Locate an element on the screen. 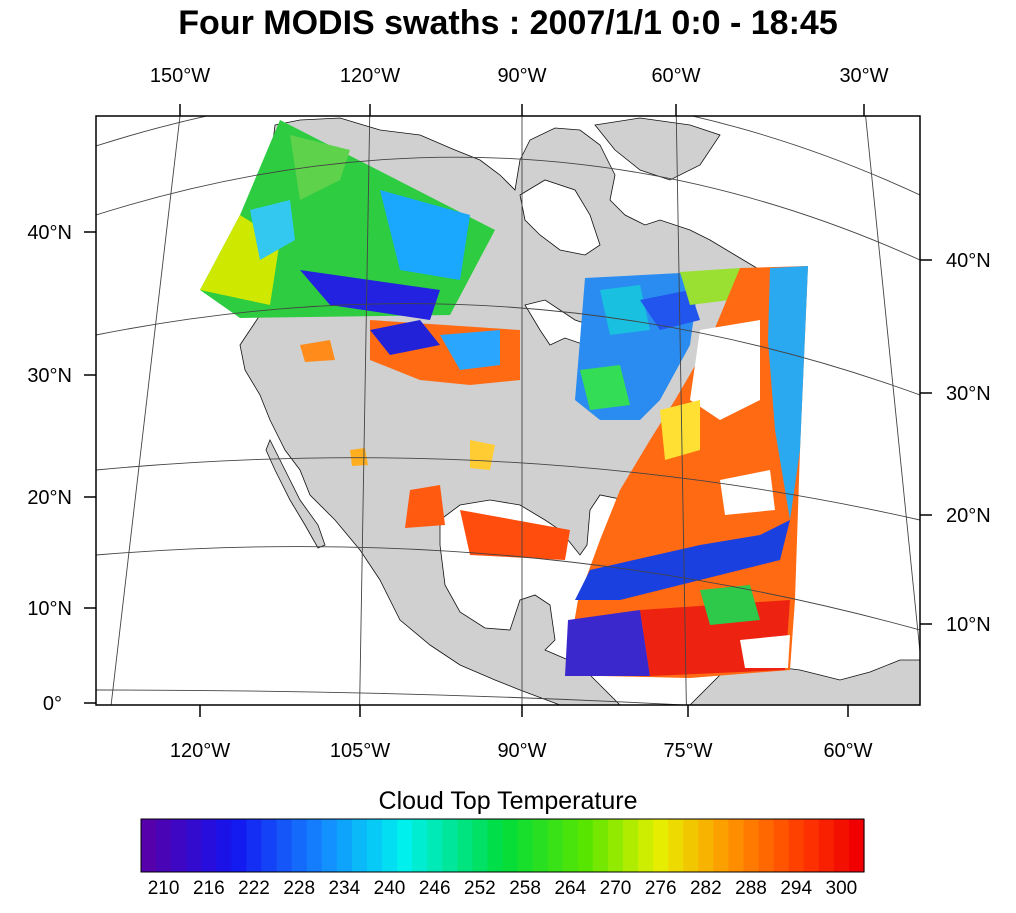  colorbar-tick-label: 264 is located at coordinates (570, 888).